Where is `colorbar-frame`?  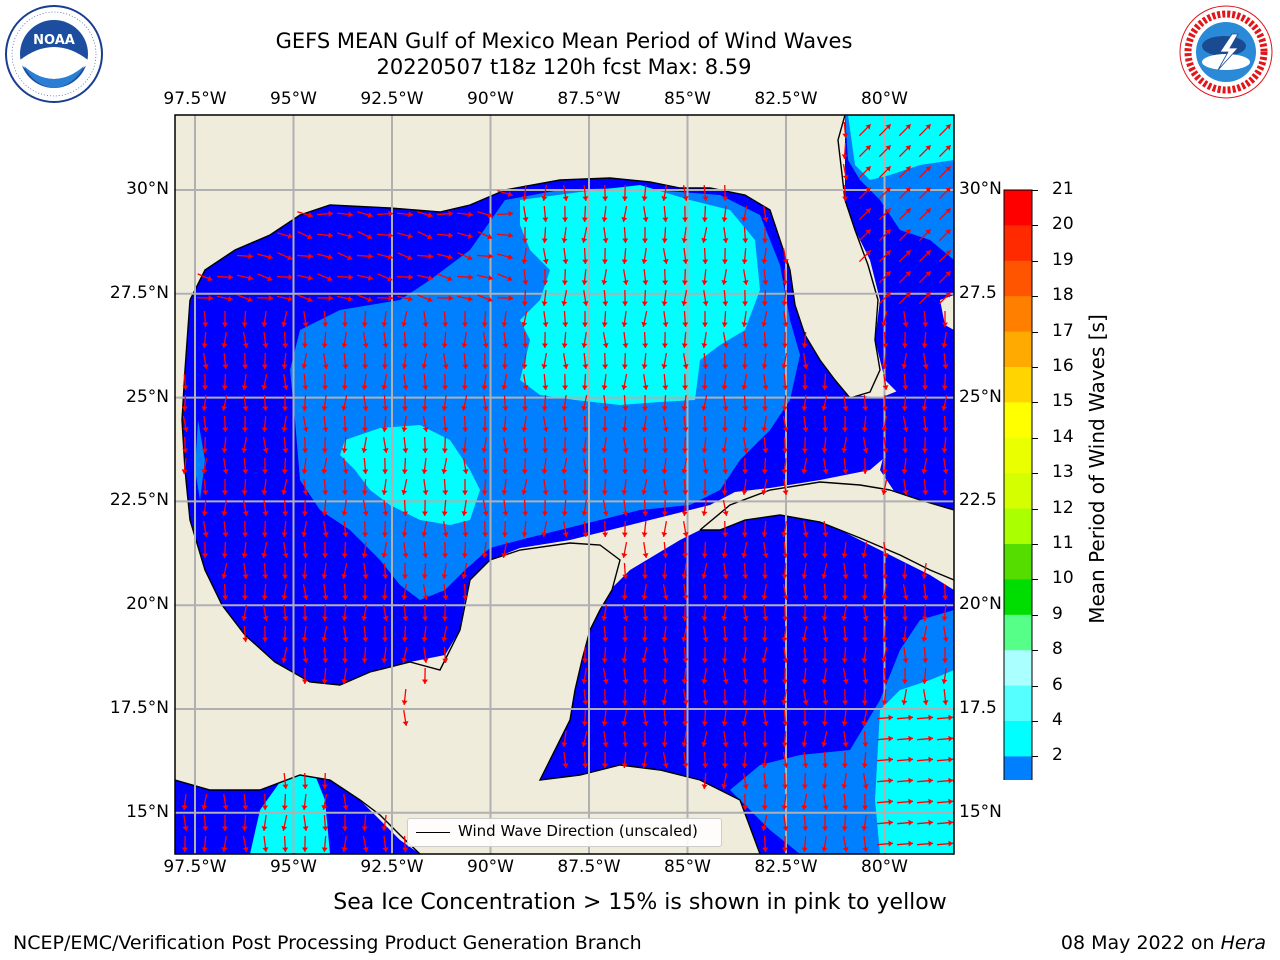 colorbar-frame is located at coordinates (1018, 484).